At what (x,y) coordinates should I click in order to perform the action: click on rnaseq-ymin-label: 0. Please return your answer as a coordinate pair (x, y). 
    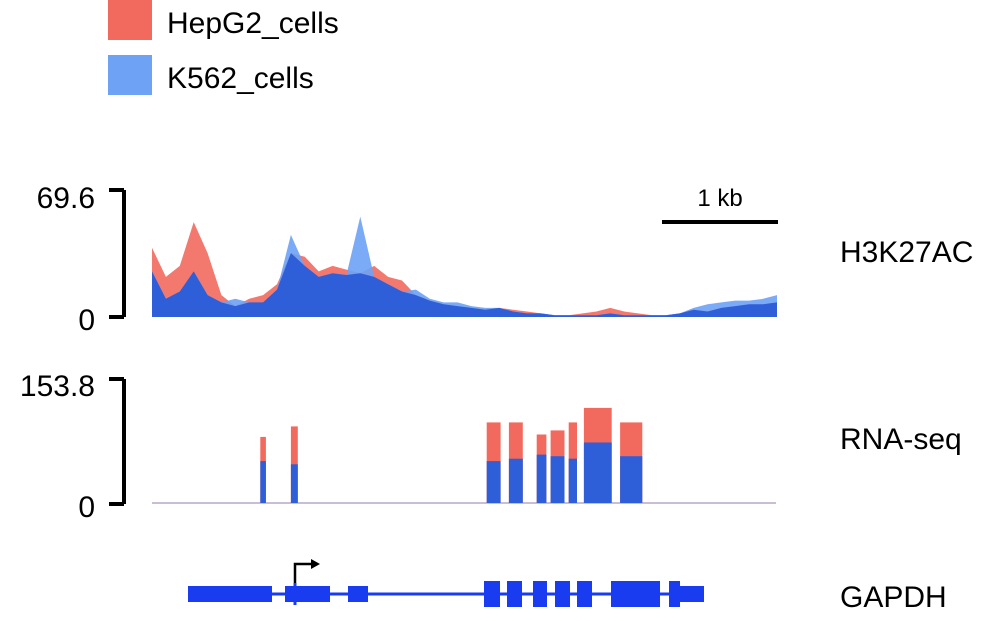
    Looking at the image, I should click on (86, 507).